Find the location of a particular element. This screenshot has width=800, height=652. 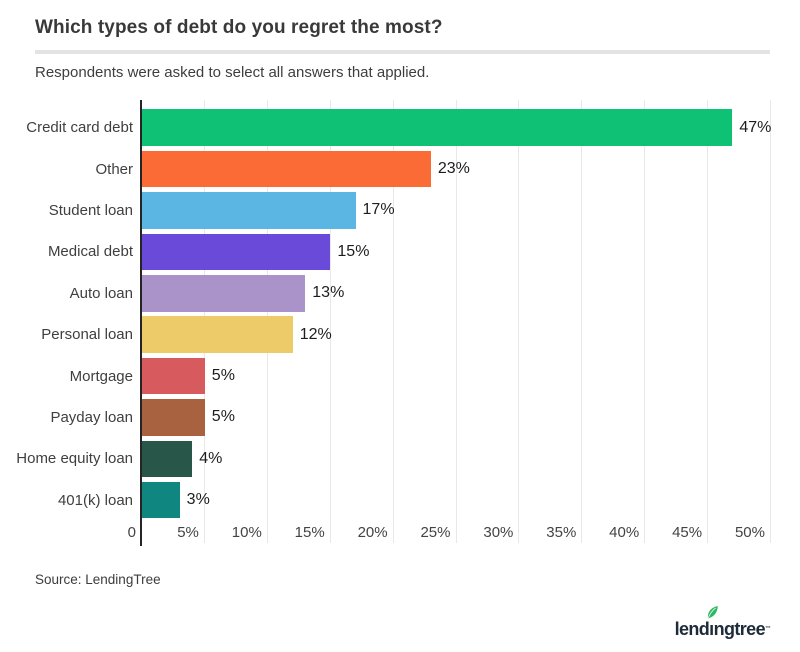

bar-track: 15% is located at coordinates (456, 252).